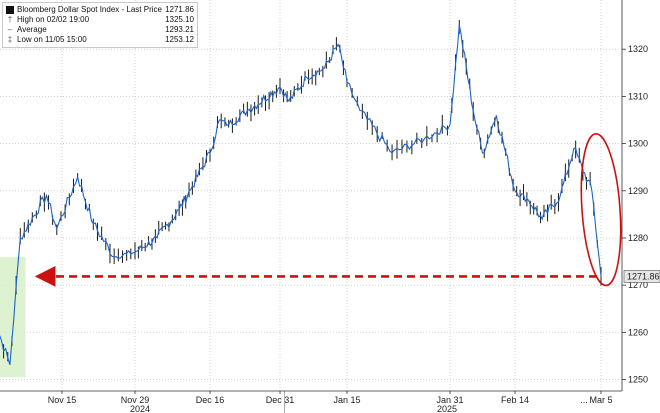  Describe the element at coordinates (210, 400) in the screenshot. I see `x-tick-label: Dec 16` at that location.